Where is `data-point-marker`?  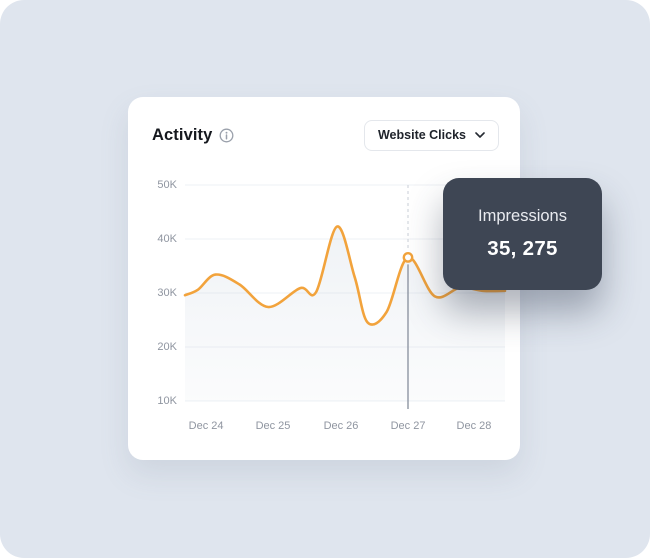
data-point-marker is located at coordinates (408, 257).